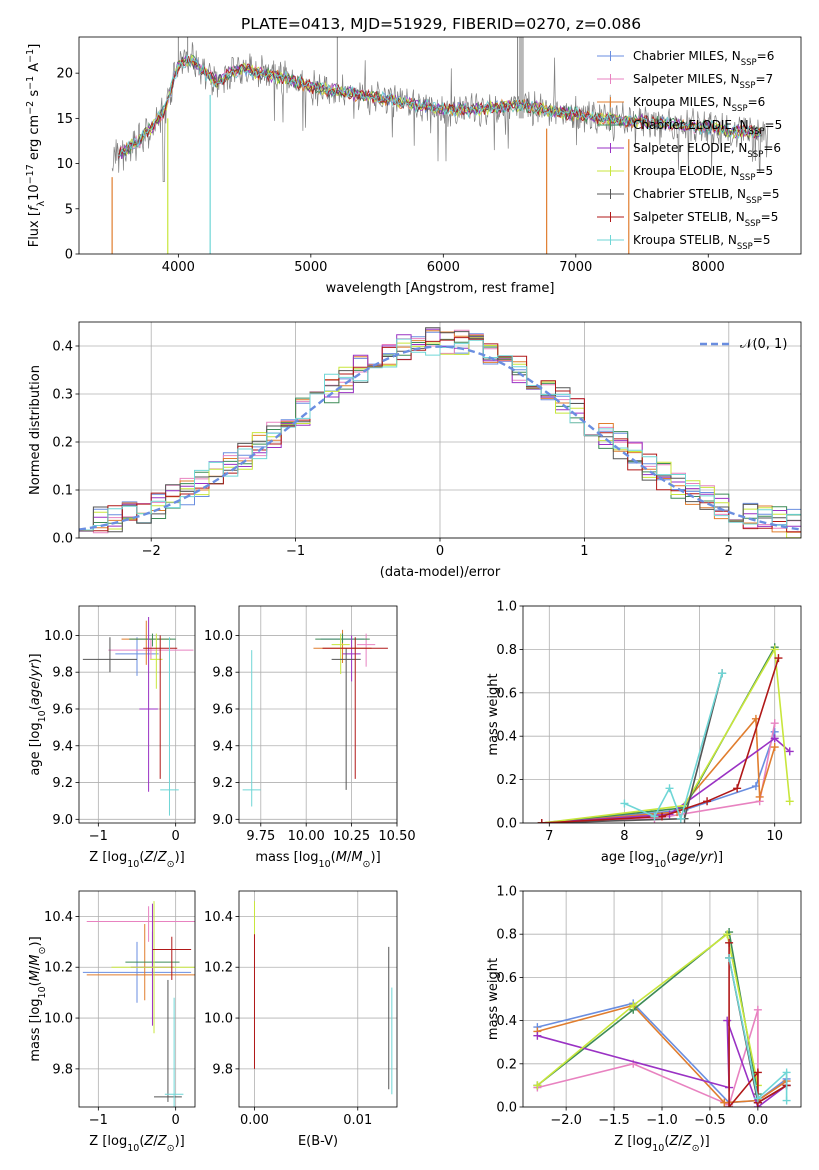 The width and height of the screenshot is (819, 1170). Describe the element at coordinates (169, 726) in the screenshot. I see `errorbar-kroupa-stelib` at that location.